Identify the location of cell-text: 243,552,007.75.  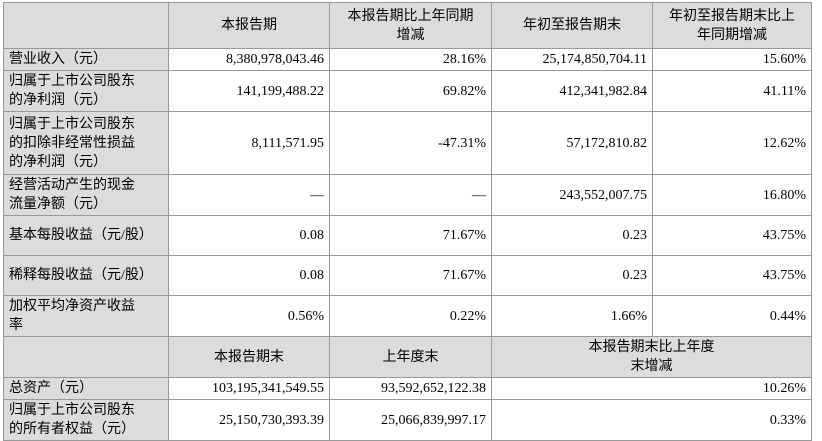
(603, 195).